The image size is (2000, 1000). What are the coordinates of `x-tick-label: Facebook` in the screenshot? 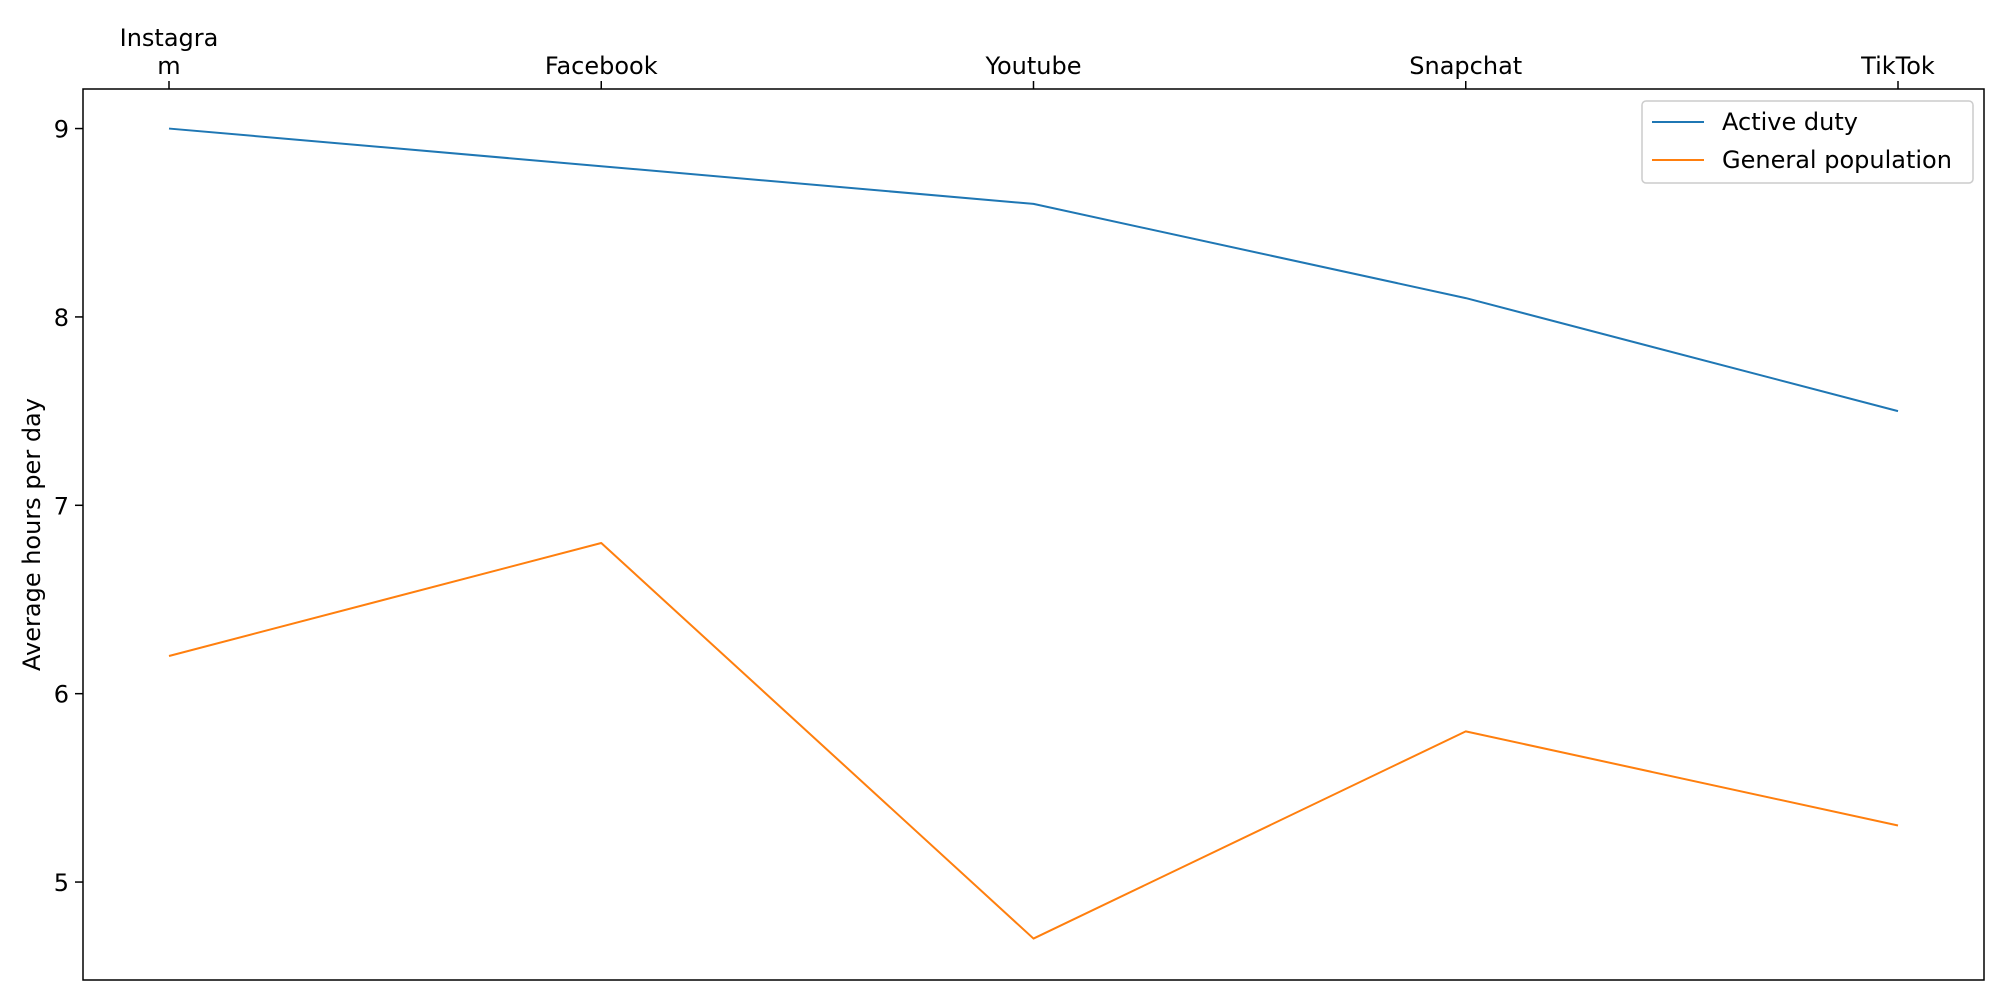 It's located at (601, 66).